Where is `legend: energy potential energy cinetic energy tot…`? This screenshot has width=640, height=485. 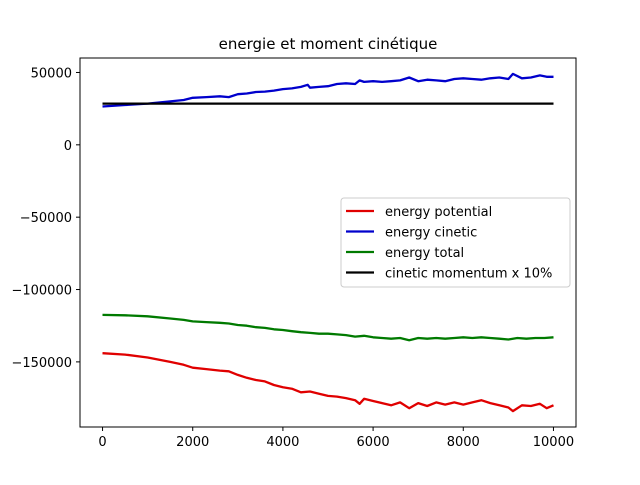 legend: energy potential energy cinetic energy tot… is located at coordinates (455, 242).